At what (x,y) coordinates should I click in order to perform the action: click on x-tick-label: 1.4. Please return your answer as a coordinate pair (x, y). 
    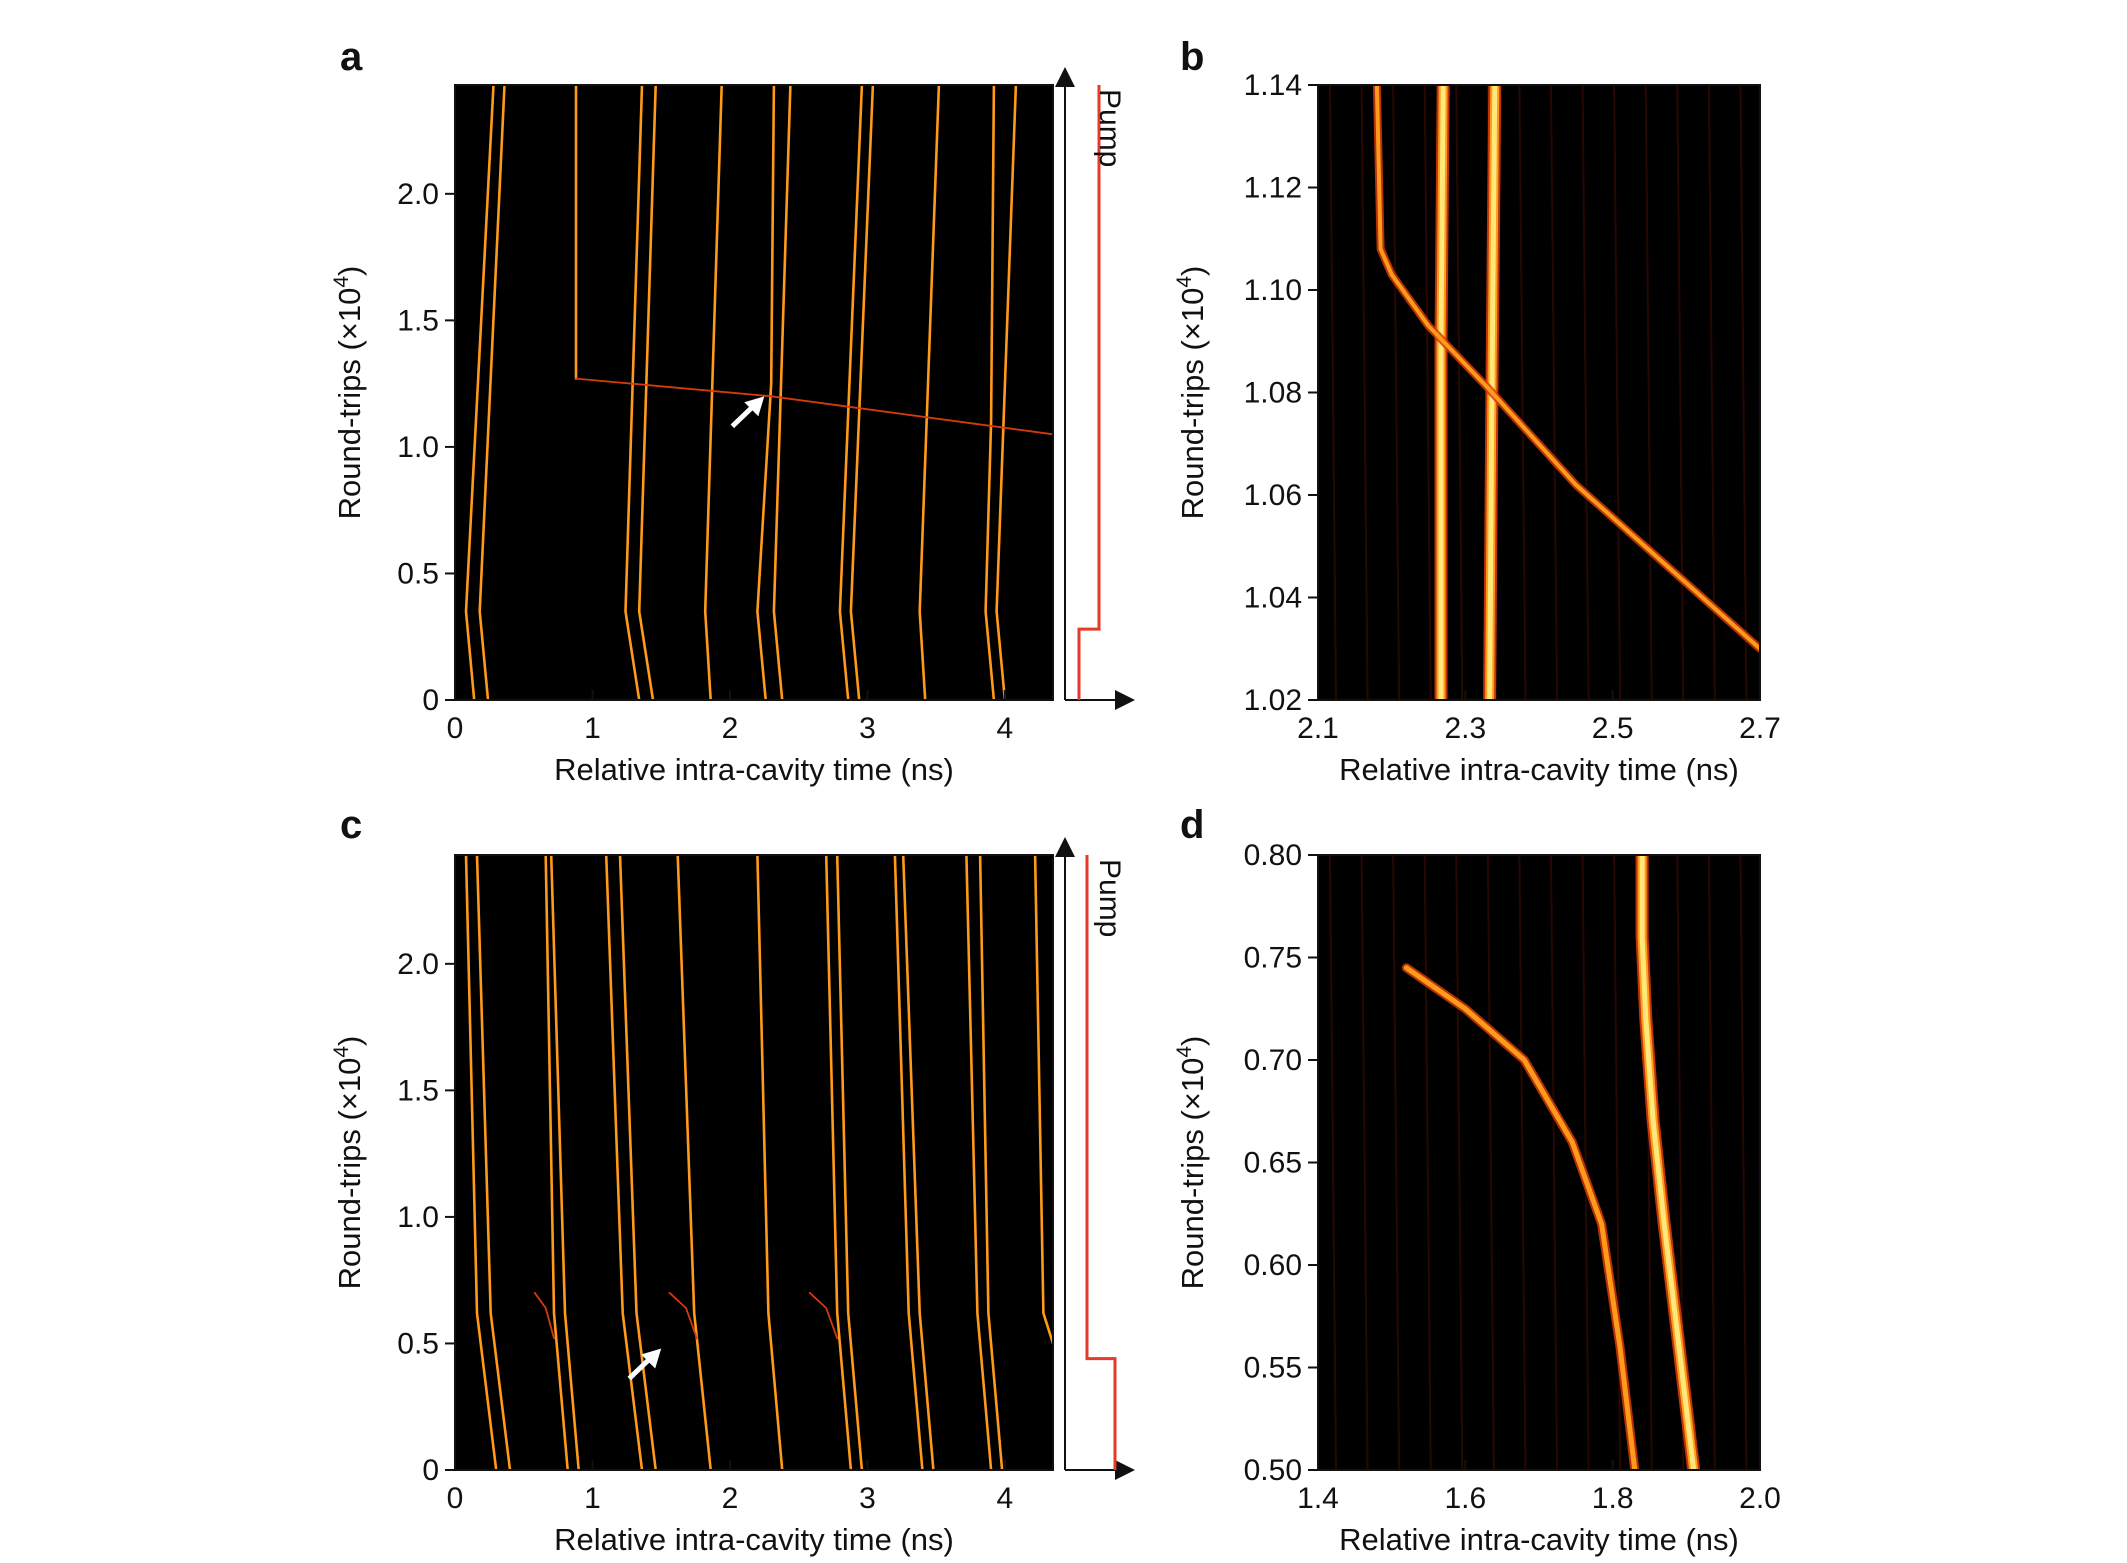
    Looking at the image, I should click on (1318, 1498).